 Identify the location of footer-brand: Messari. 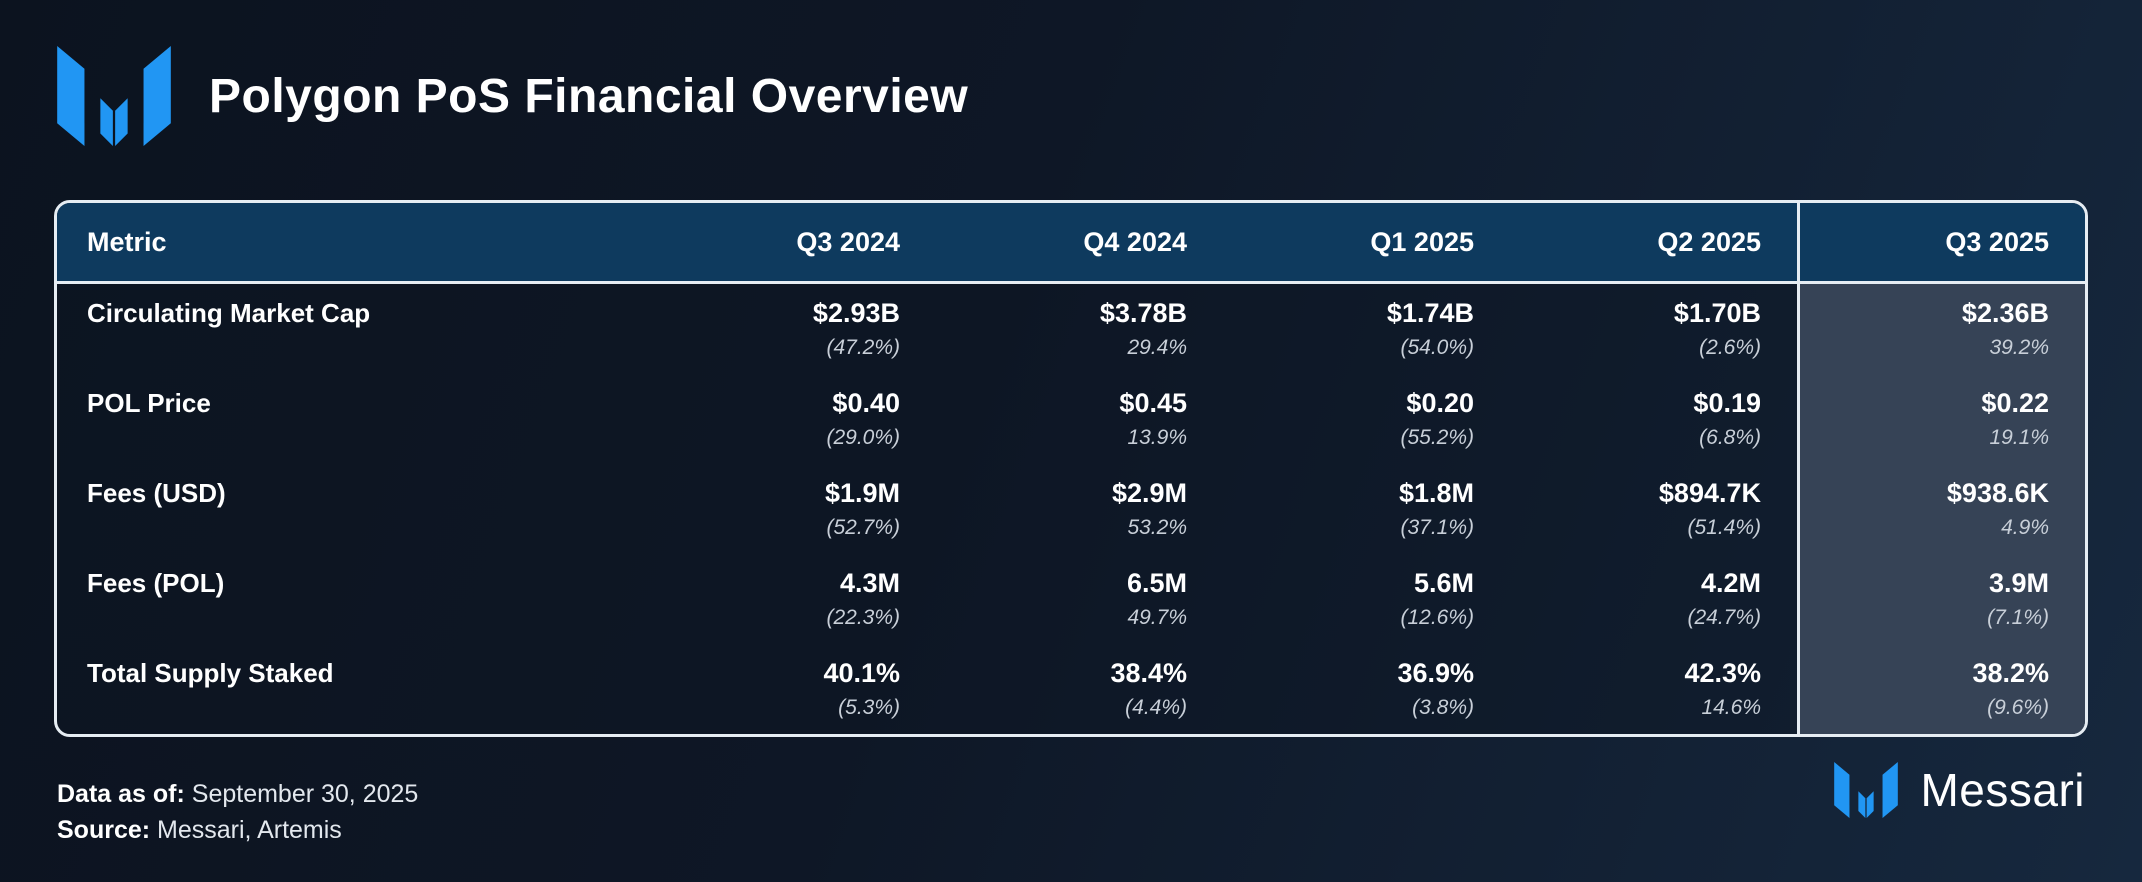
(1959, 790).